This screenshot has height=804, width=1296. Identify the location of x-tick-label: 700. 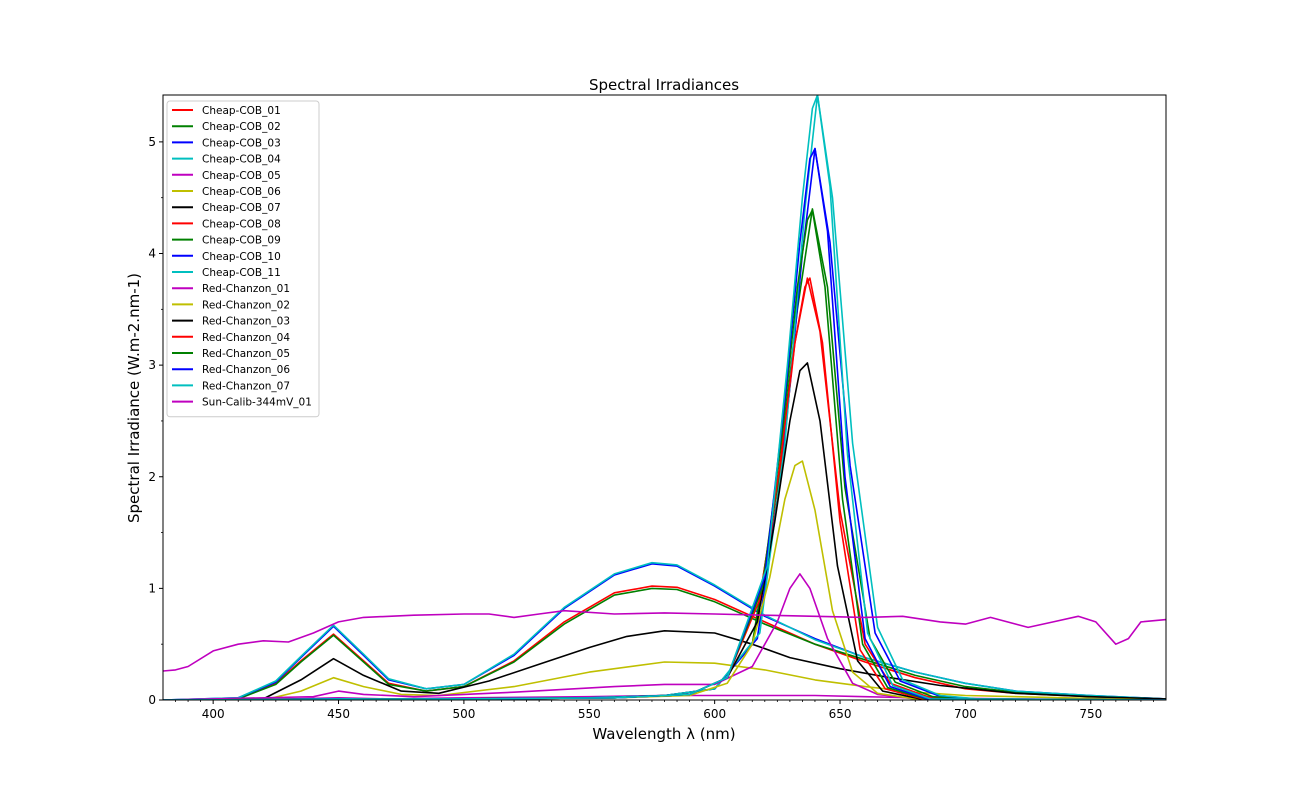
(965, 714).